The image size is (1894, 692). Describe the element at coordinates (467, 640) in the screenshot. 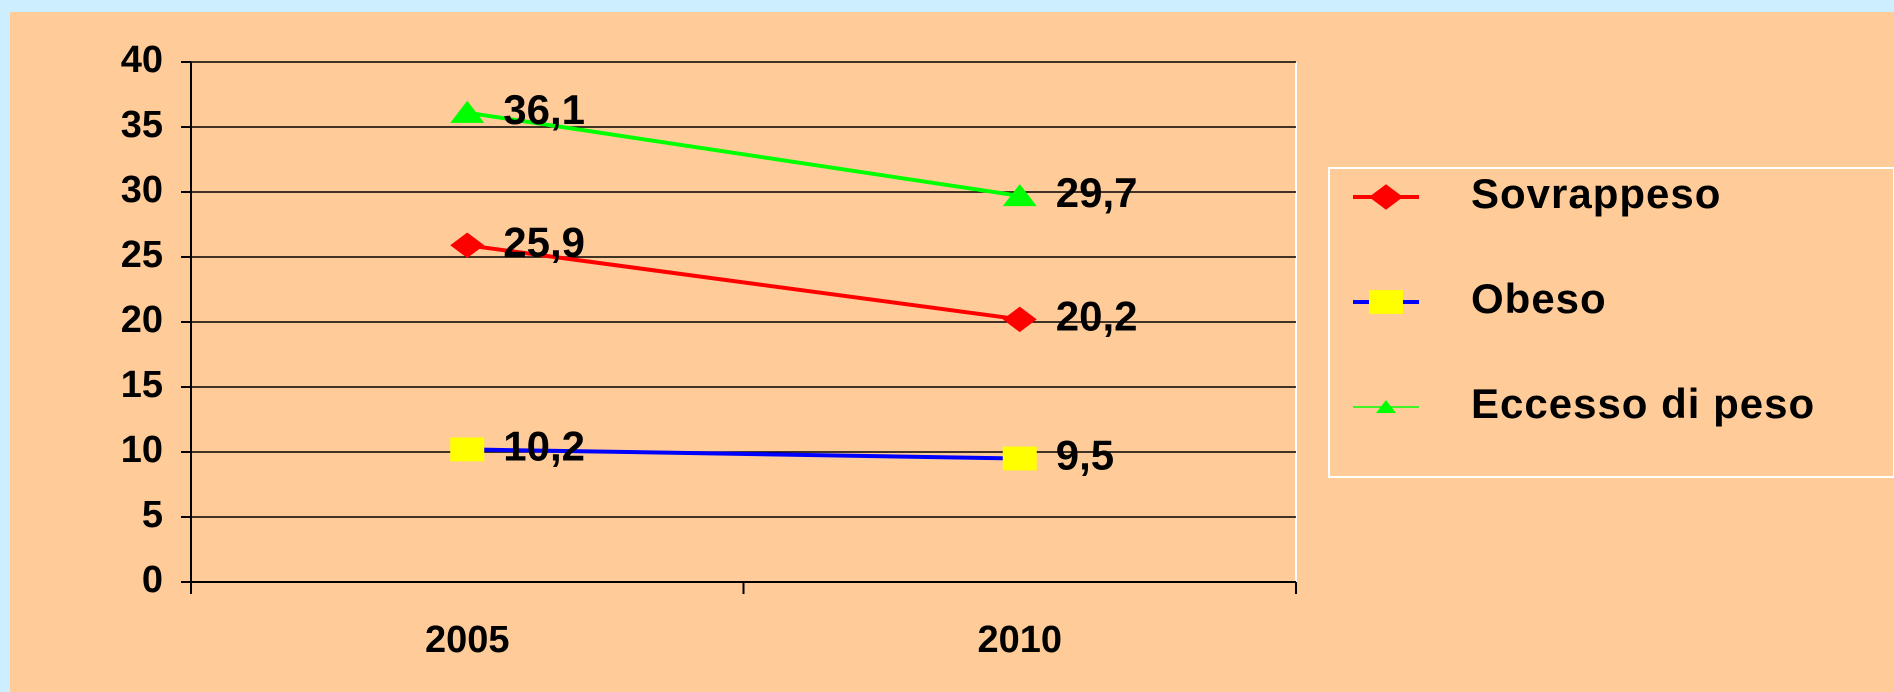

I see `x-tick-label: 2005` at that location.